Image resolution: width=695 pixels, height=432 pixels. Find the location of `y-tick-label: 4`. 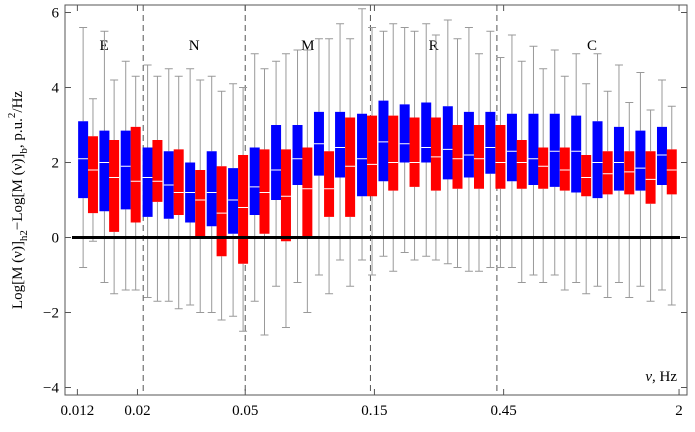

y-tick-label: 4 is located at coordinates (56, 89).